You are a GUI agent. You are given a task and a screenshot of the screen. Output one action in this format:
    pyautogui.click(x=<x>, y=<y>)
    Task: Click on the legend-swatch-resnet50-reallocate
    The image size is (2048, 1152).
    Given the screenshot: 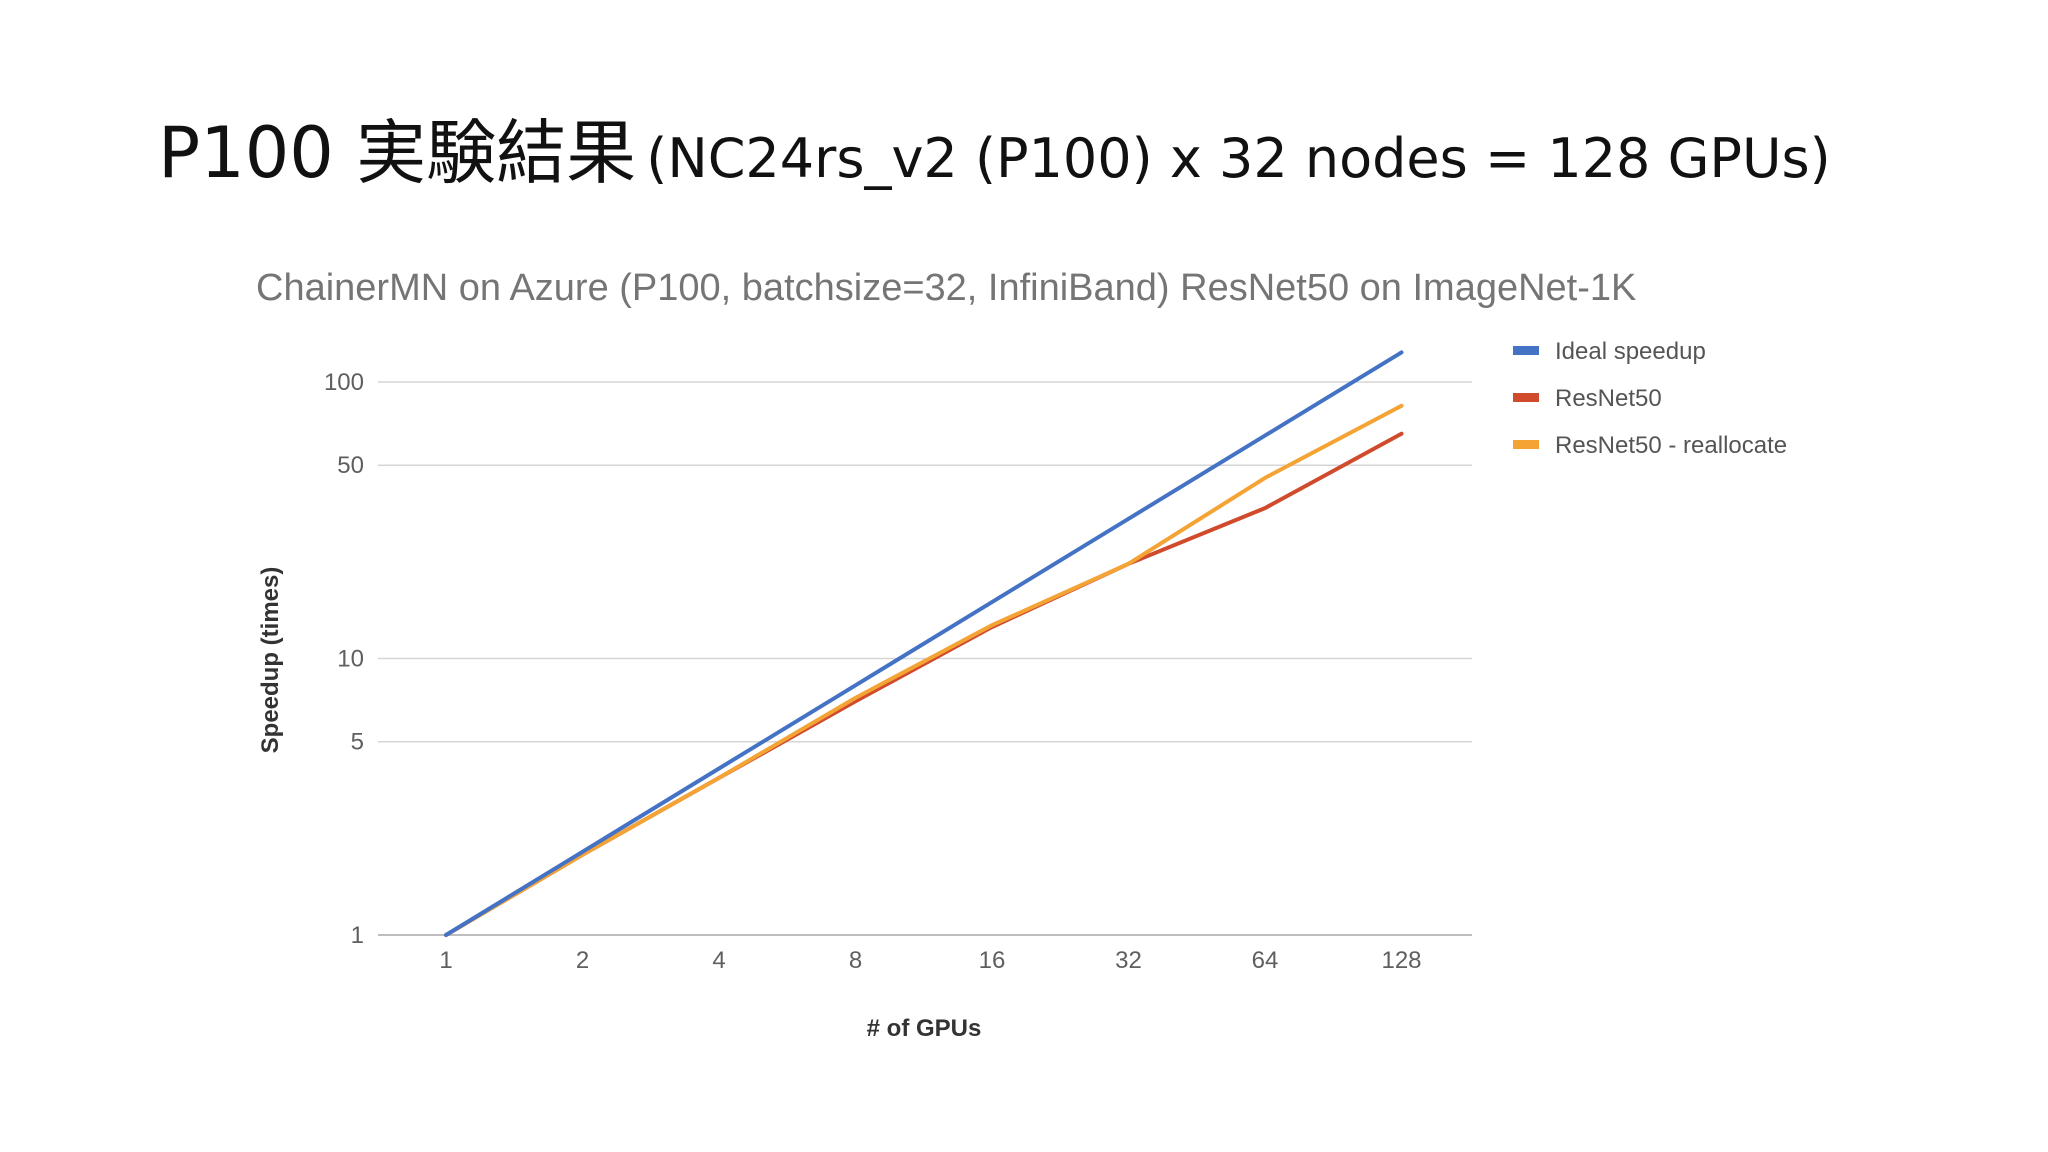 What is the action you would take?
    pyautogui.click(x=1526, y=444)
    